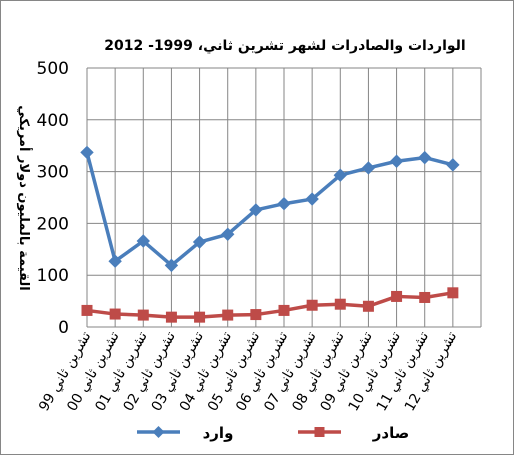  What do you see at coordinates (53, 69) in the screenshot?
I see `y-tick-label: 500` at bounding box center [53, 69].